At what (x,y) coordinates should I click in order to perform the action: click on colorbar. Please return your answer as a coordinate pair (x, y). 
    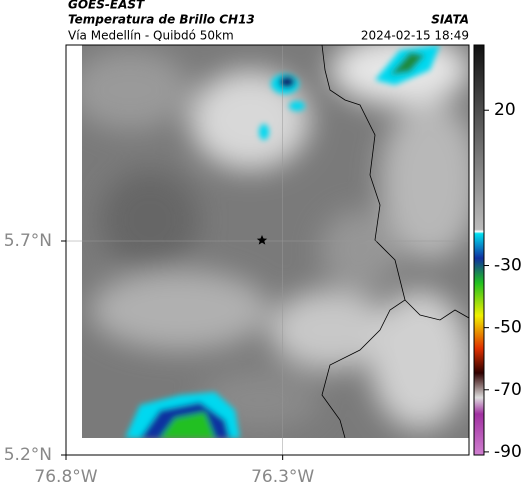
    Looking at the image, I should click on (479, 250).